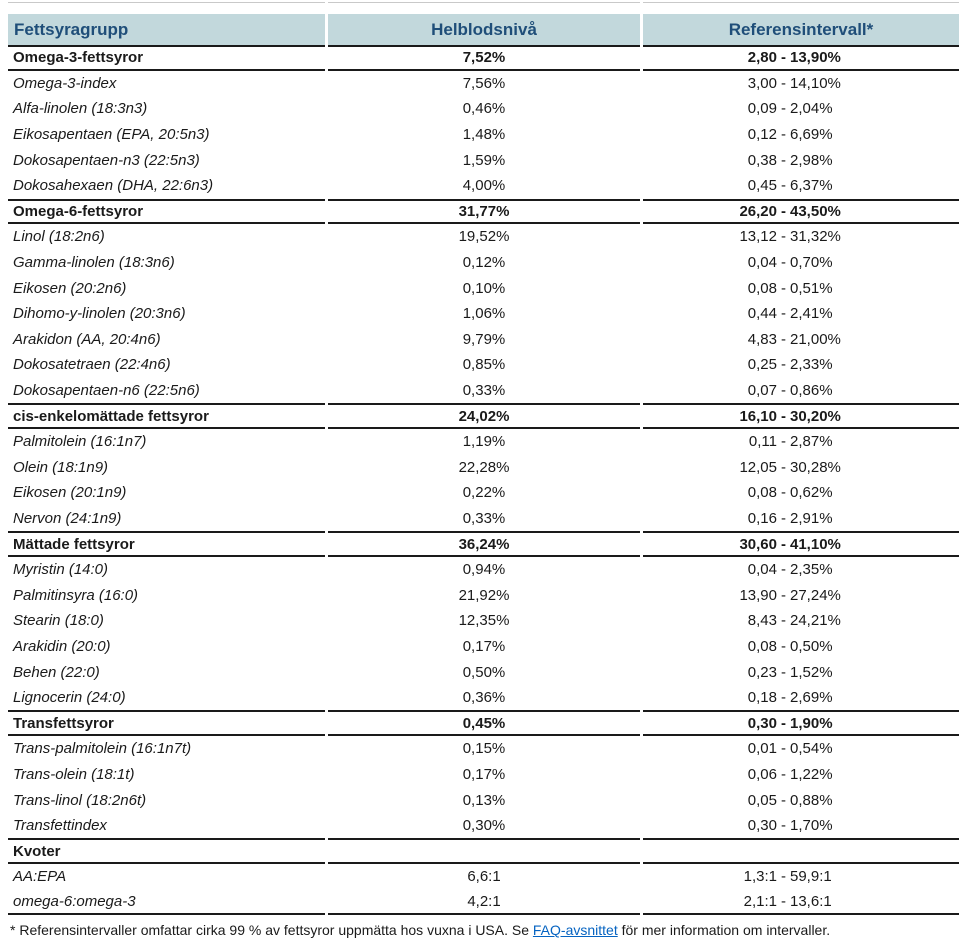 Image resolution: width=974 pixels, height=944 pixels. Describe the element at coordinates (762, 672) in the screenshot. I see `reference-low: 0,23` at that location.